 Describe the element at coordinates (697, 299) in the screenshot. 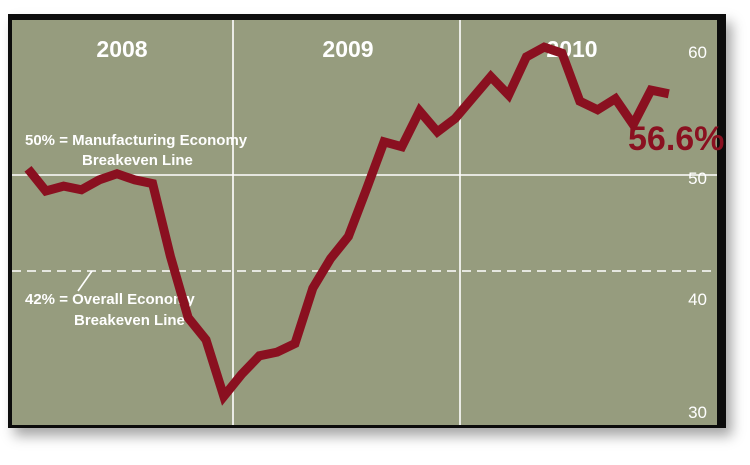

I see `y-tick-40: 40` at that location.